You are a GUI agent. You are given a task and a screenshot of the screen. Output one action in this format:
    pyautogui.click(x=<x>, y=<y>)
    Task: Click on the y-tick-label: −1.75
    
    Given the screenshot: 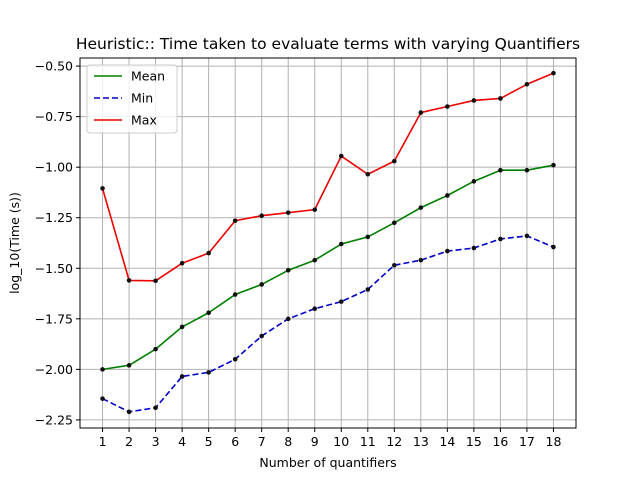 What is the action you would take?
    pyautogui.click(x=54, y=318)
    